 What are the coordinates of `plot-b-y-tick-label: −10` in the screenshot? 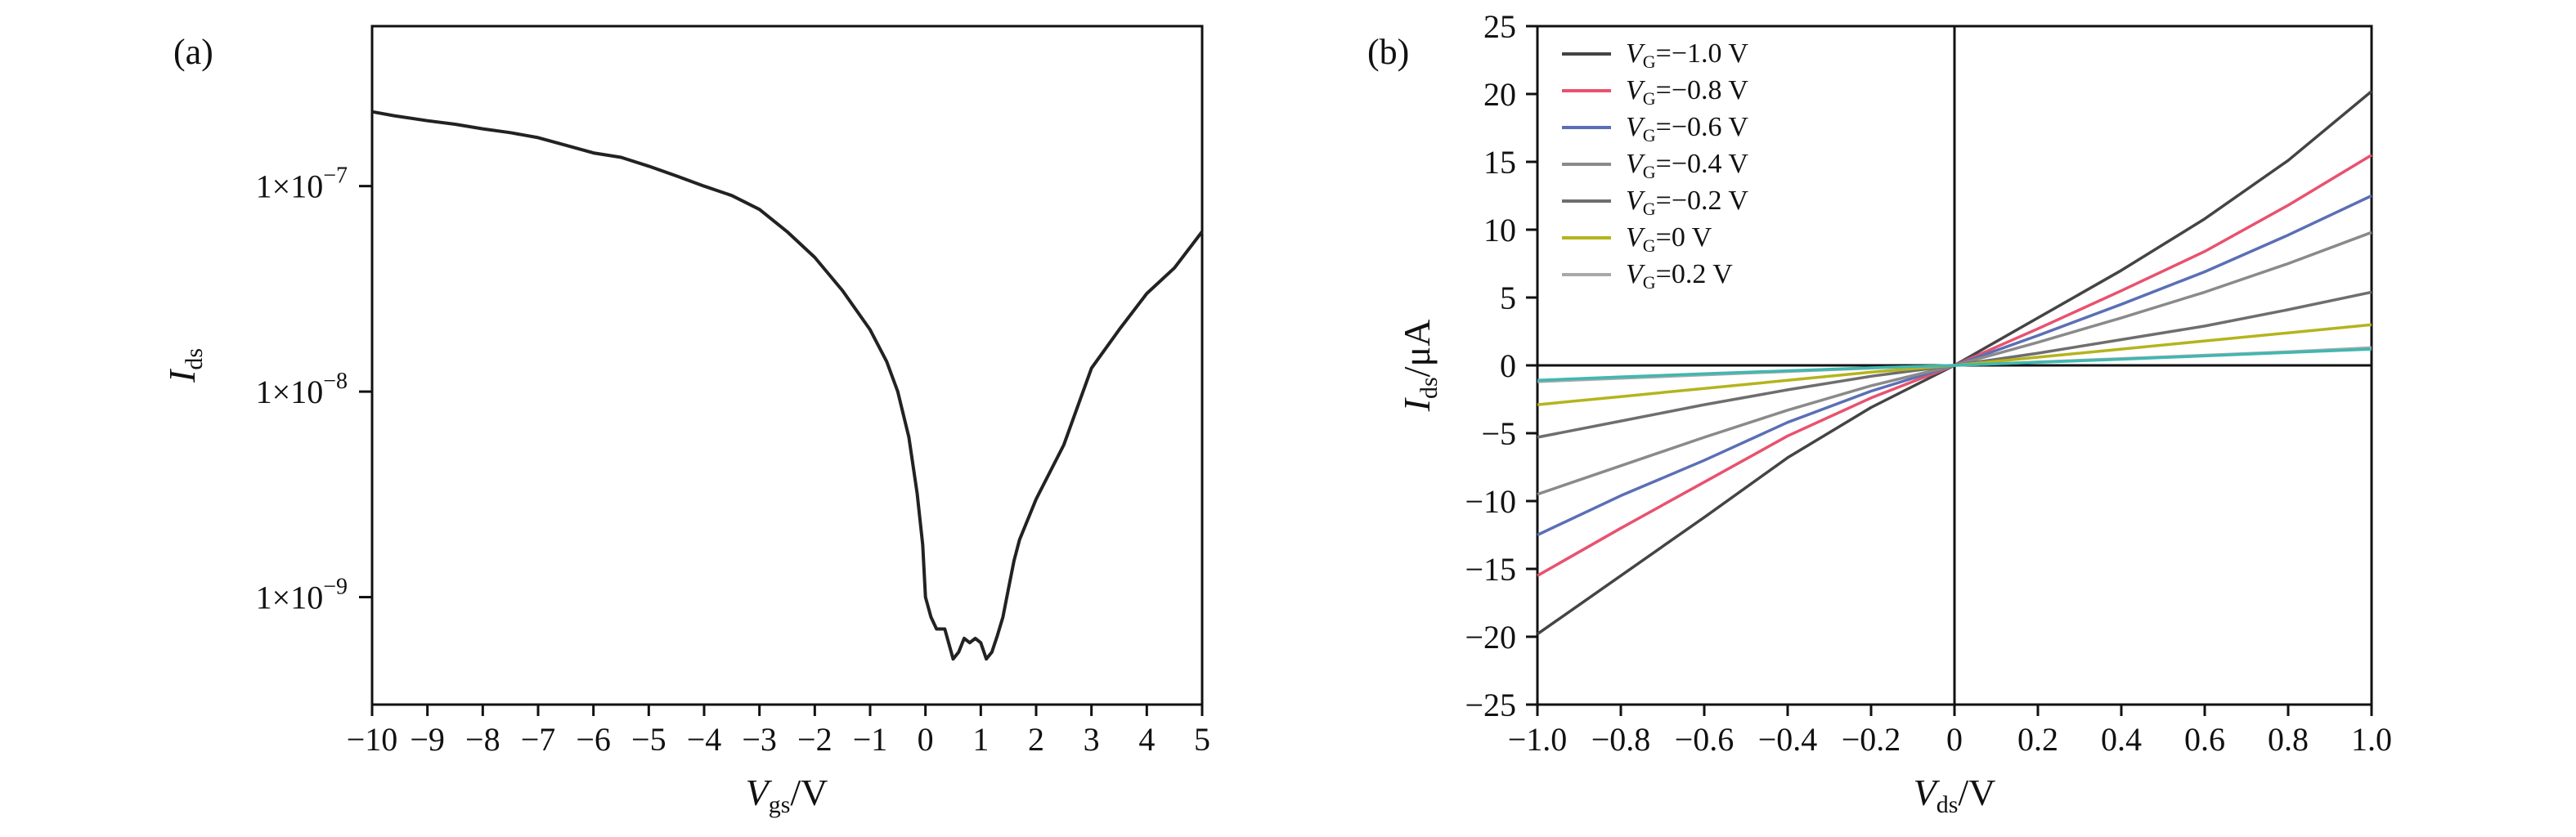 It's located at (1491, 501).